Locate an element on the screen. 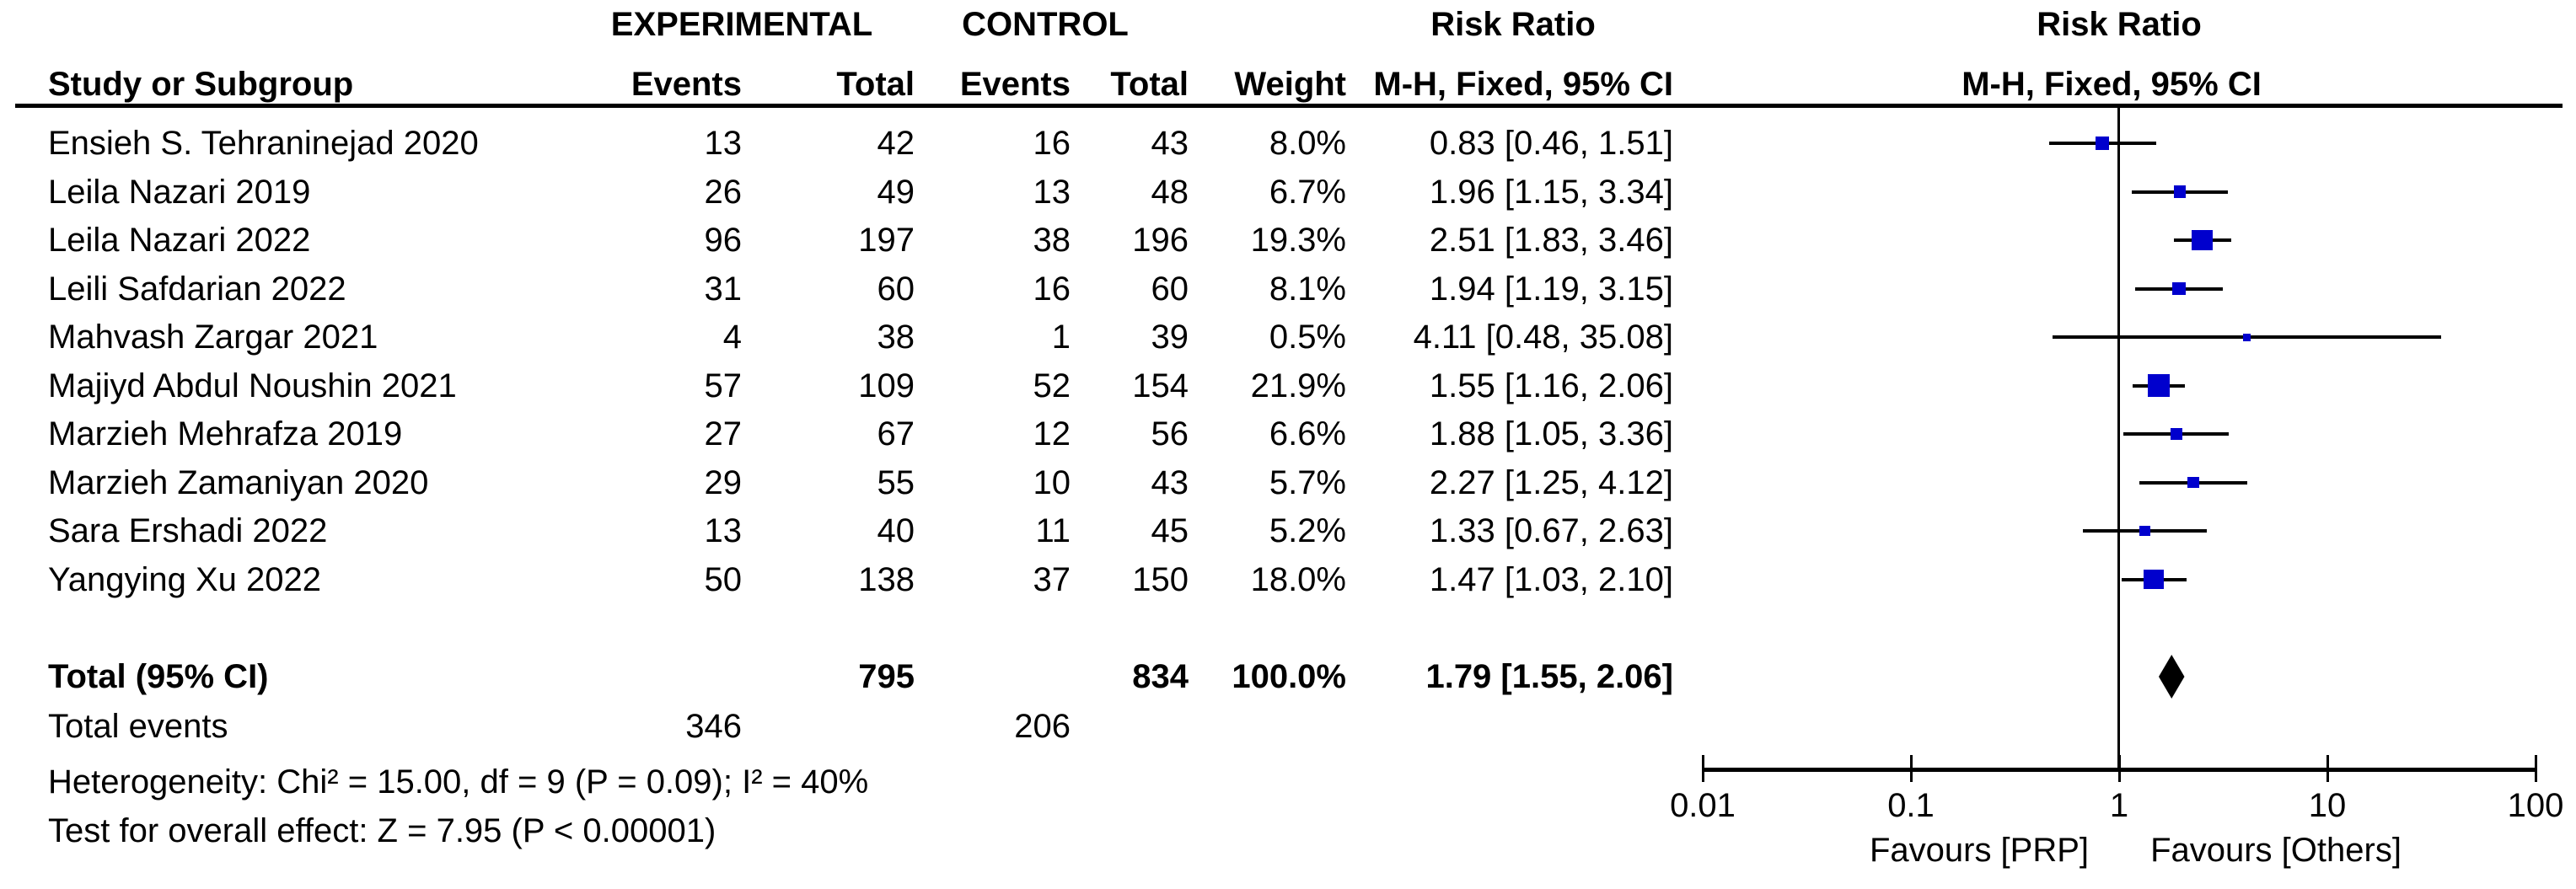  study-label: Leili Safdarian 2022 is located at coordinates (197, 289).